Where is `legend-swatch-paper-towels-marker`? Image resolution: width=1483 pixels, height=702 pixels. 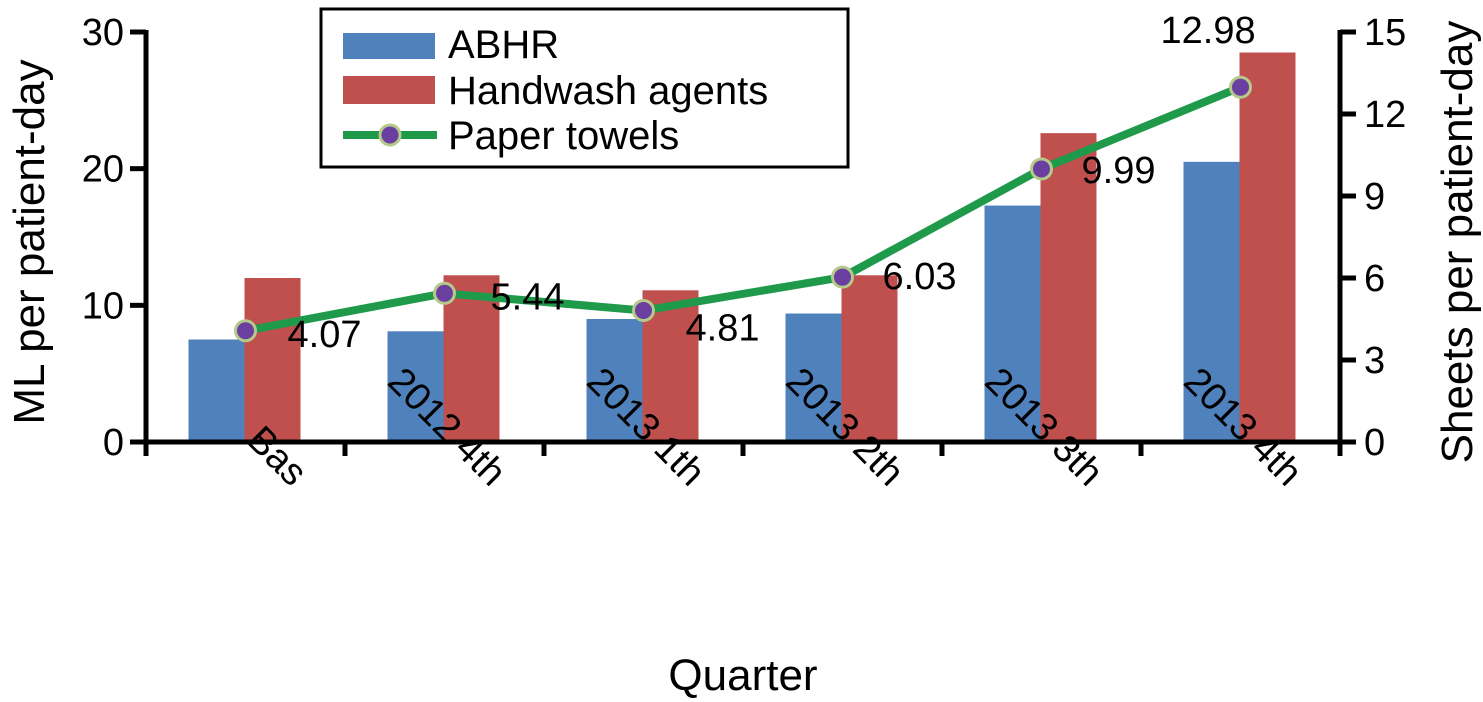 legend-swatch-paper-towels-marker is located at coordinates (390, 135).